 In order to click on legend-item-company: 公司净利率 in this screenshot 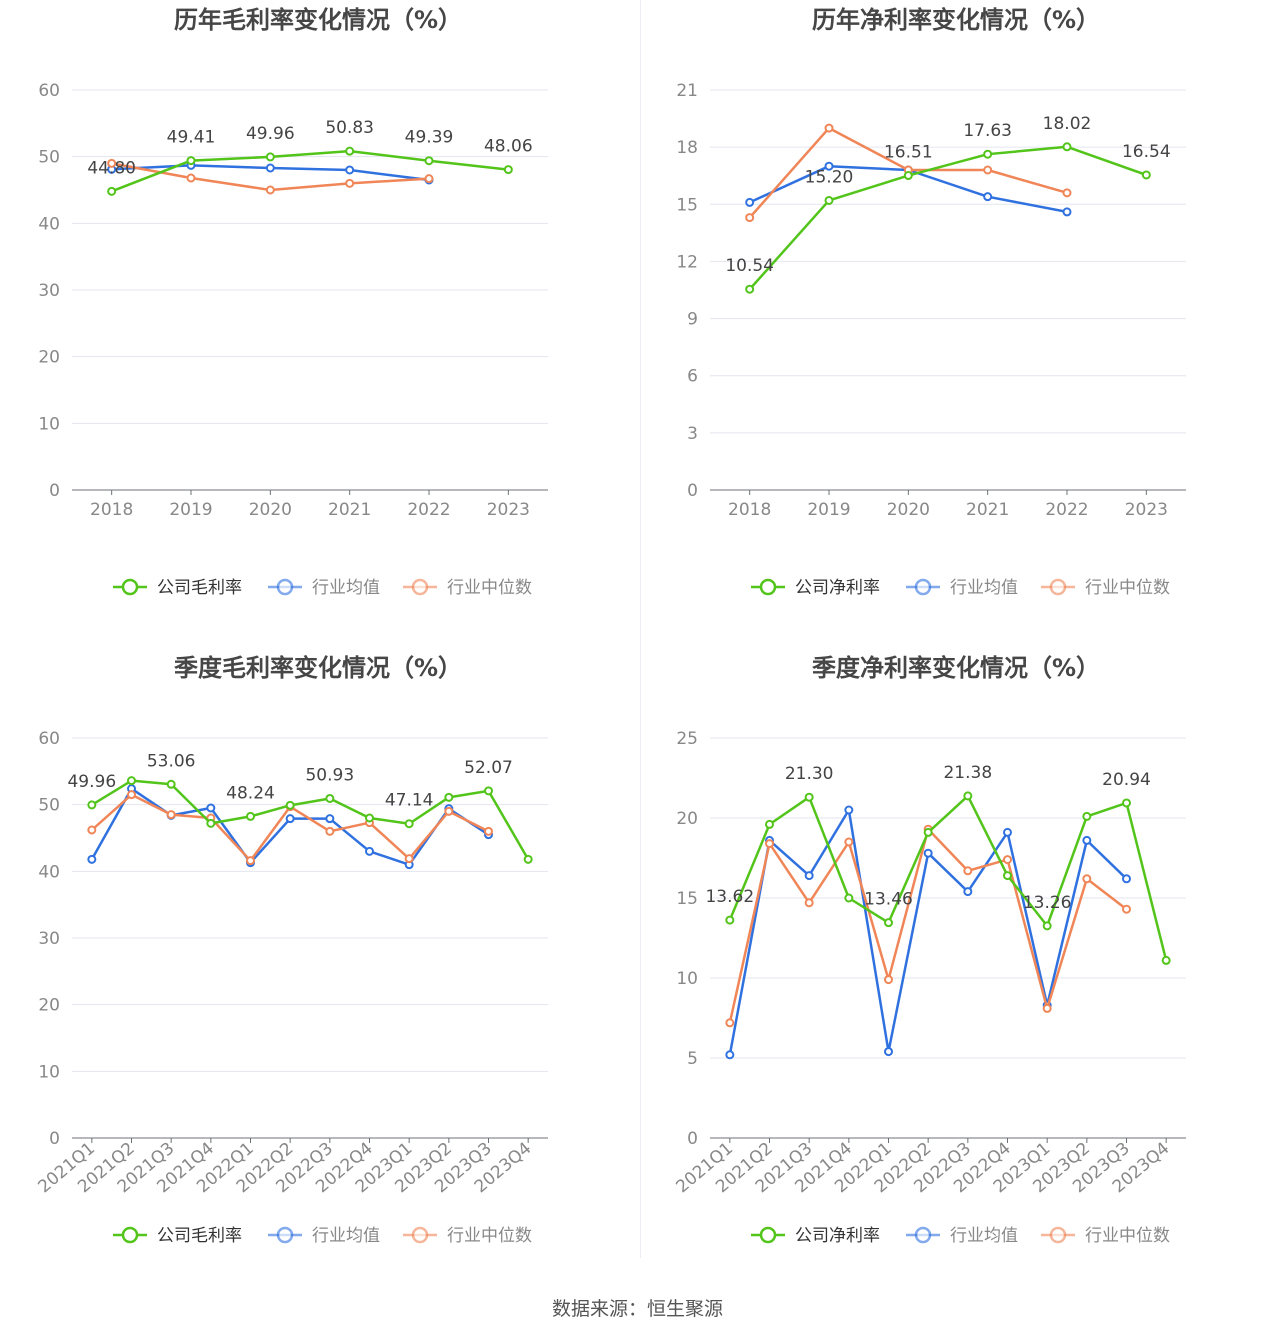, I will do `click(815, 1236)`.